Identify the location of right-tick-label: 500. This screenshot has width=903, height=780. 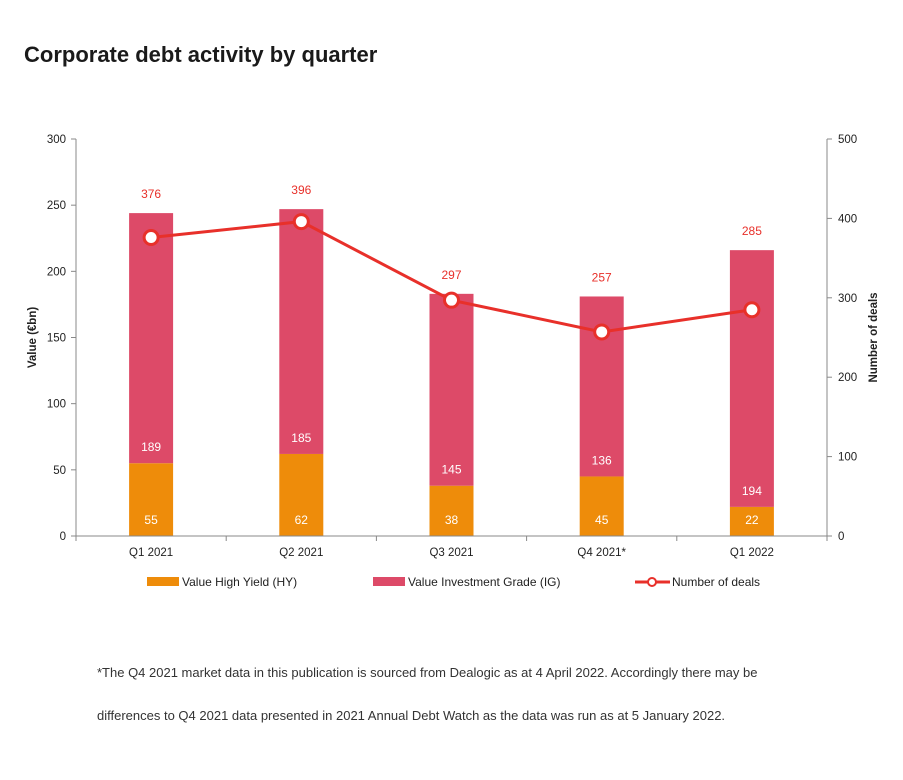
(847, 140).